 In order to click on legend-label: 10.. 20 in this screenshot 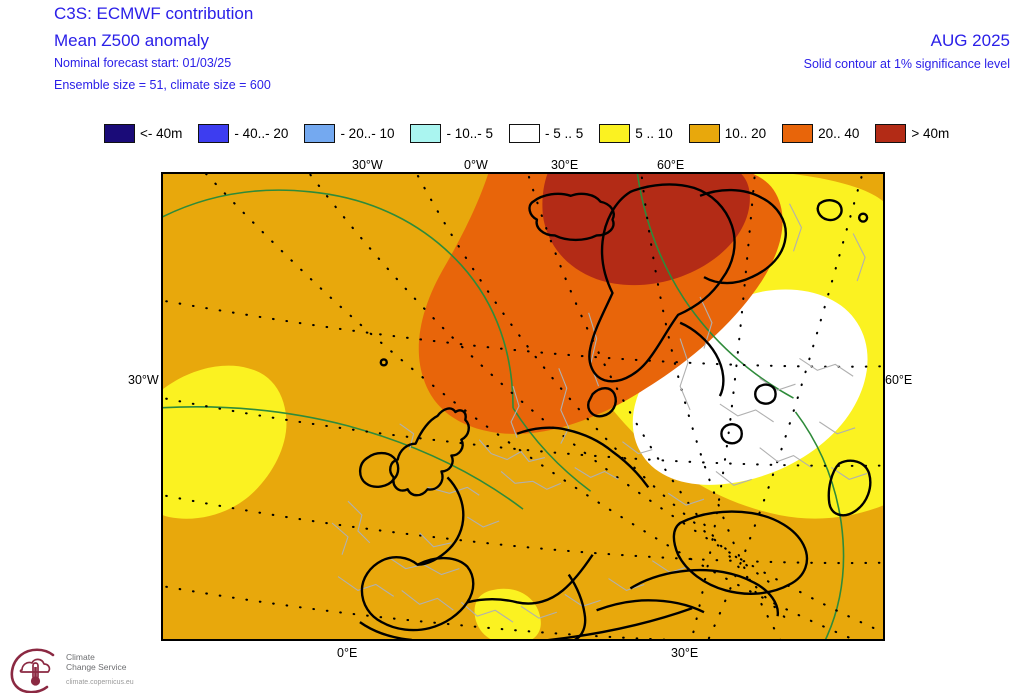, I will do `click(745, 133)`.